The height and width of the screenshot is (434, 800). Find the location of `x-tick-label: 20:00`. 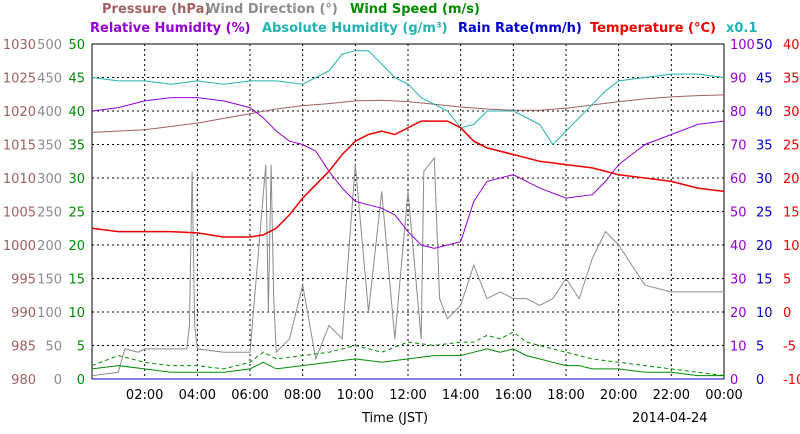

x-tick-label: 20:00 is located at coordinates (618, 395).